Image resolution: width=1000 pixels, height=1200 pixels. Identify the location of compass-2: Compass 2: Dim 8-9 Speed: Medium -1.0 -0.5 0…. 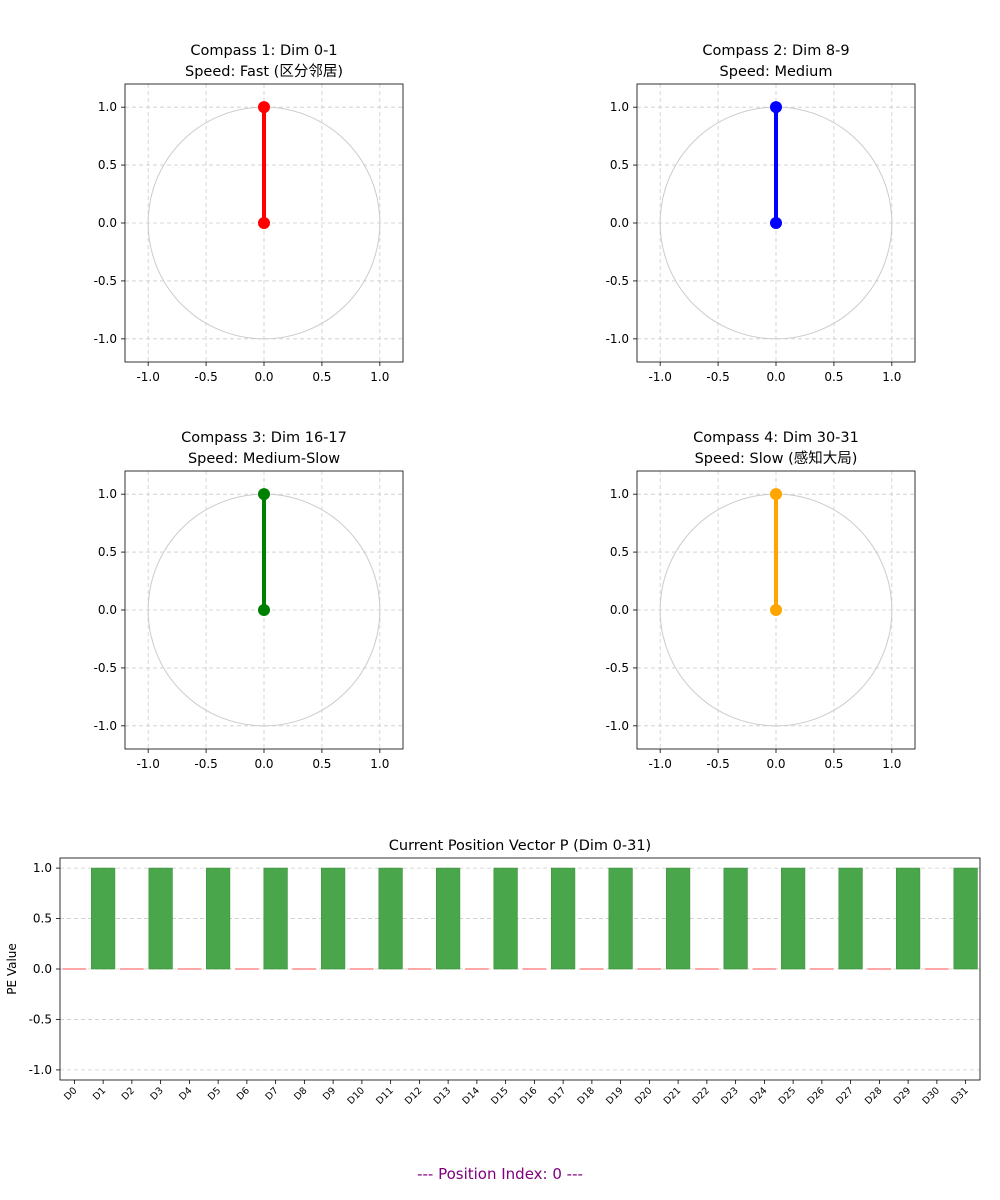
(761, 213).